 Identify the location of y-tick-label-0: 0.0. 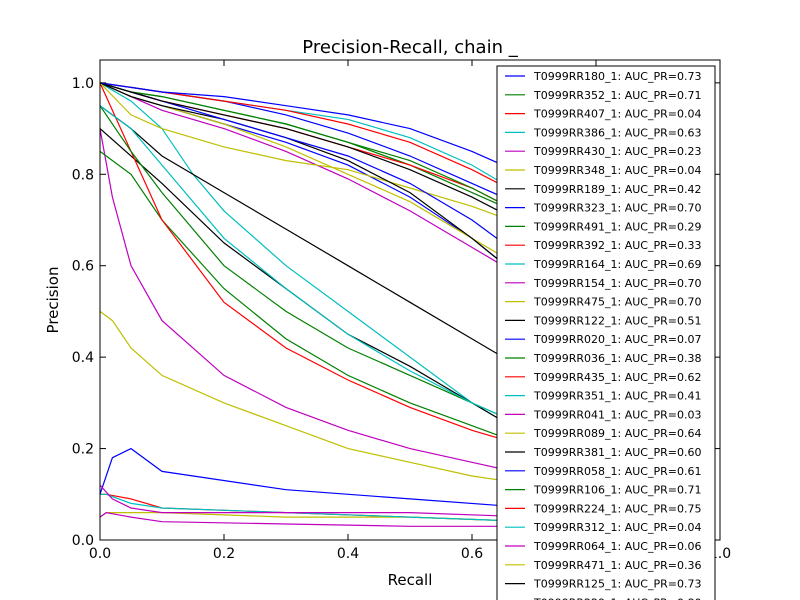
(83, 541).